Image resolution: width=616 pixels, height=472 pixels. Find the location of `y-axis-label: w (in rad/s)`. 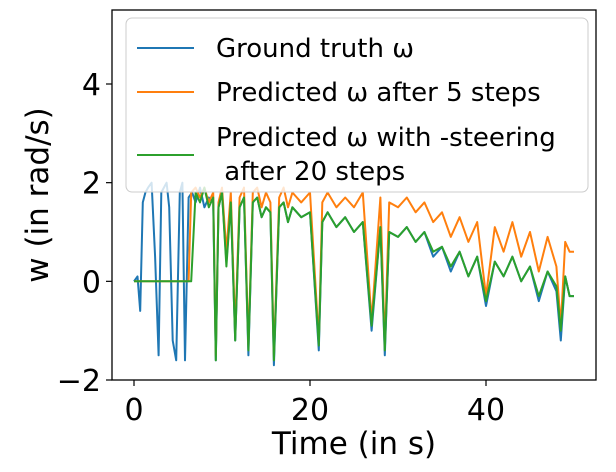

y-axis-label: w (in rad/s) is located at coordinates (38, 195).